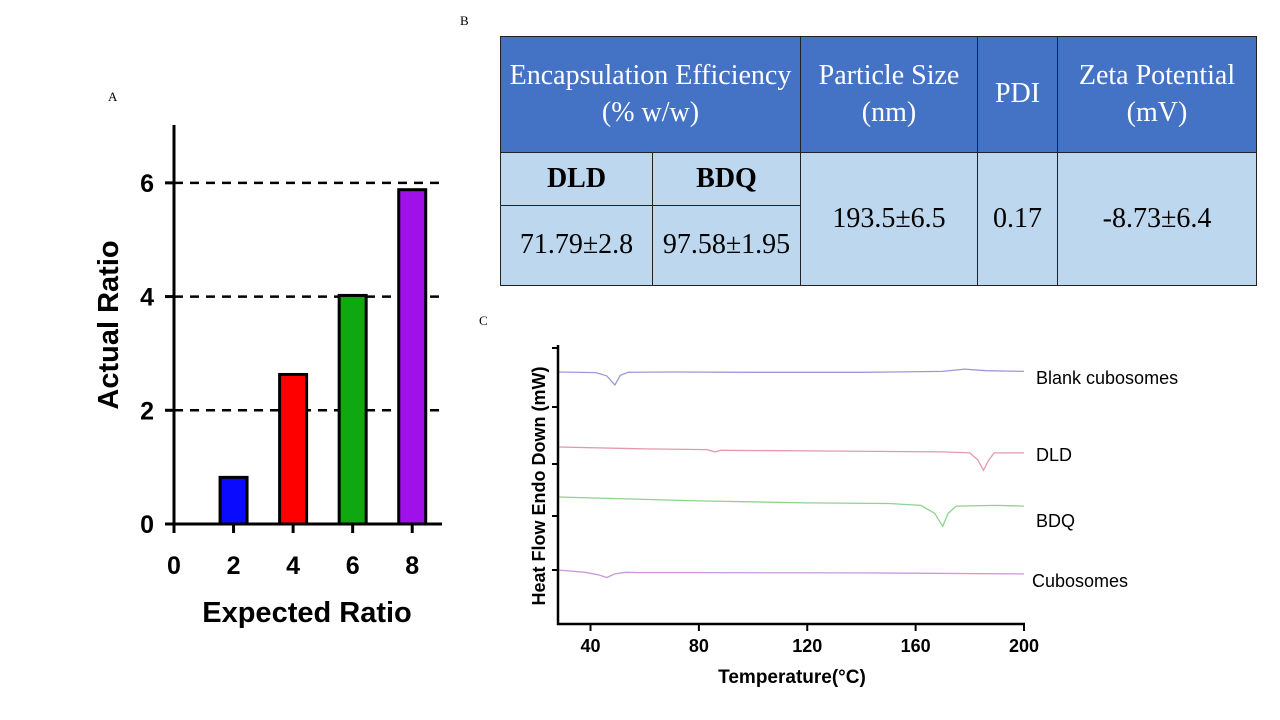  Describe the element at coordinates (234, 566) in the screenshot. I see `a-x-tick-label: 2` at that location.